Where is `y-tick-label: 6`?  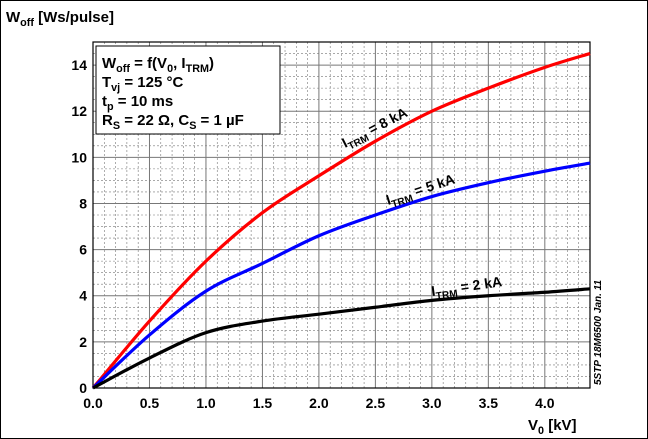
y-tick-label: 6 is located at coordinates (83, 250).